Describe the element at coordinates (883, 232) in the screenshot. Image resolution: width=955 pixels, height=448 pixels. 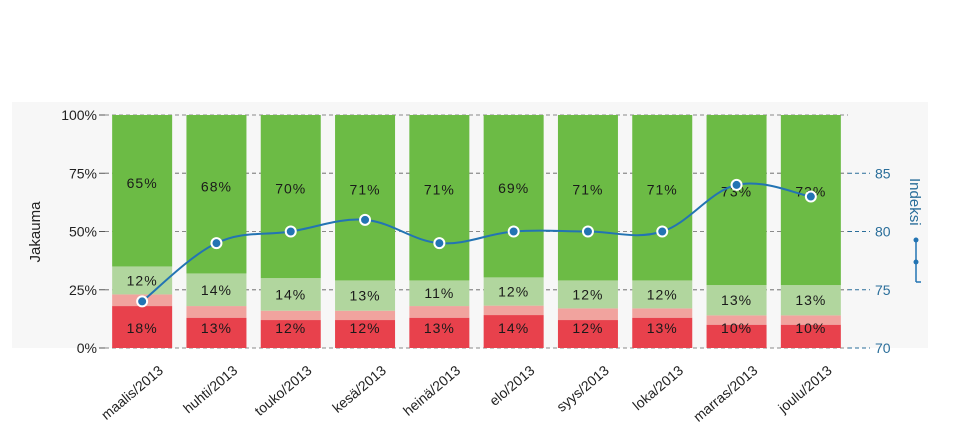
I see `right-tick-label: 80` at that location.